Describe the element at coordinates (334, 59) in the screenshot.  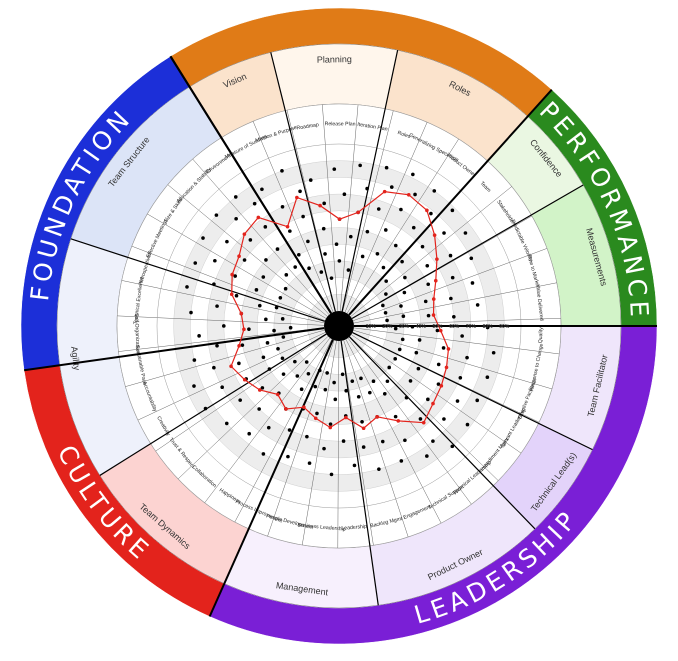
I see `sub-group-label: Planning` at that location.